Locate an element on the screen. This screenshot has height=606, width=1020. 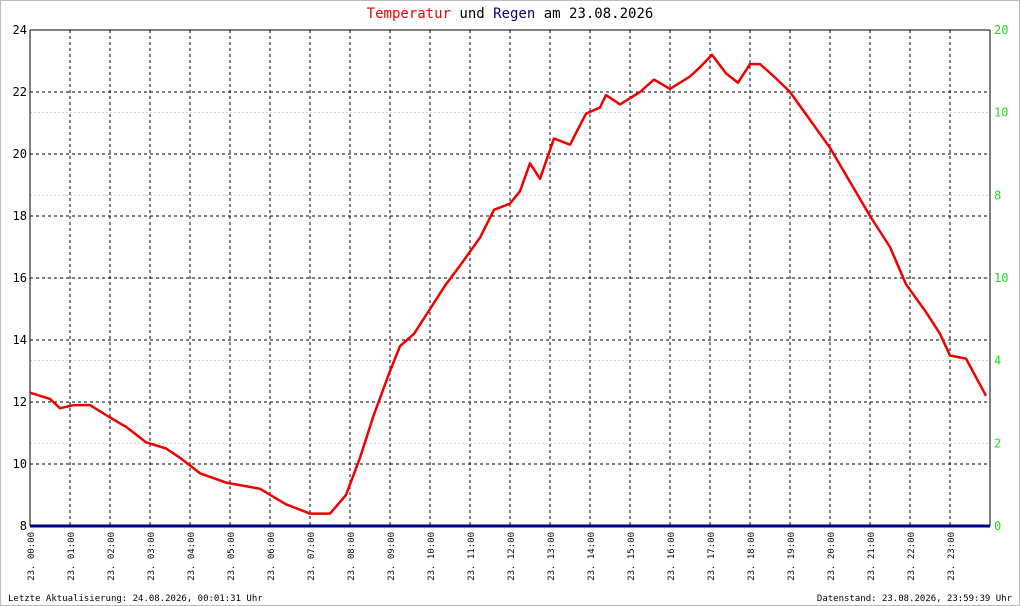
y-tick-label: 10 is located at coordinates (20, 464).